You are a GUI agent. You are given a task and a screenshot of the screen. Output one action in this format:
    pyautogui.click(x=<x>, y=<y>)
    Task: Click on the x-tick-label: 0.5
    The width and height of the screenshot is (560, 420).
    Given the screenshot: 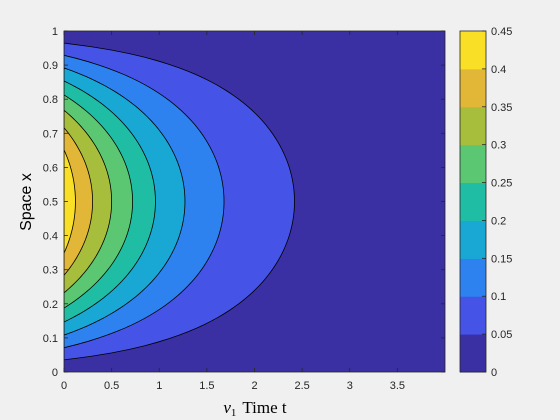 What is the action you would take?
    pyautogui.click(x=111, y=386)
    